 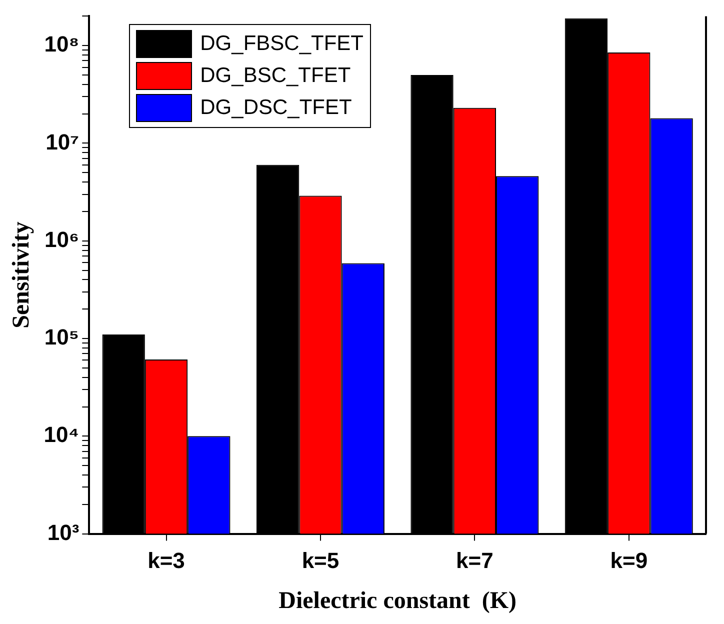 I want to click on y-tick-label: 10⁴, so click(x=62, y=435).